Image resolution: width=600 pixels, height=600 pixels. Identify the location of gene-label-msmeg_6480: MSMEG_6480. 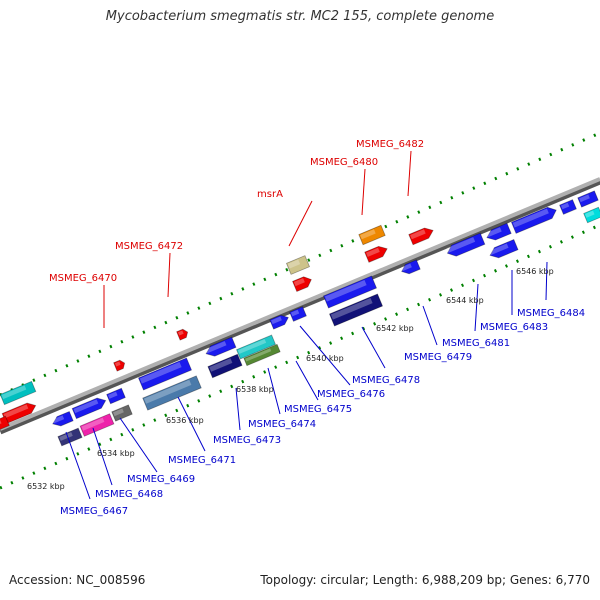
(344, 162).